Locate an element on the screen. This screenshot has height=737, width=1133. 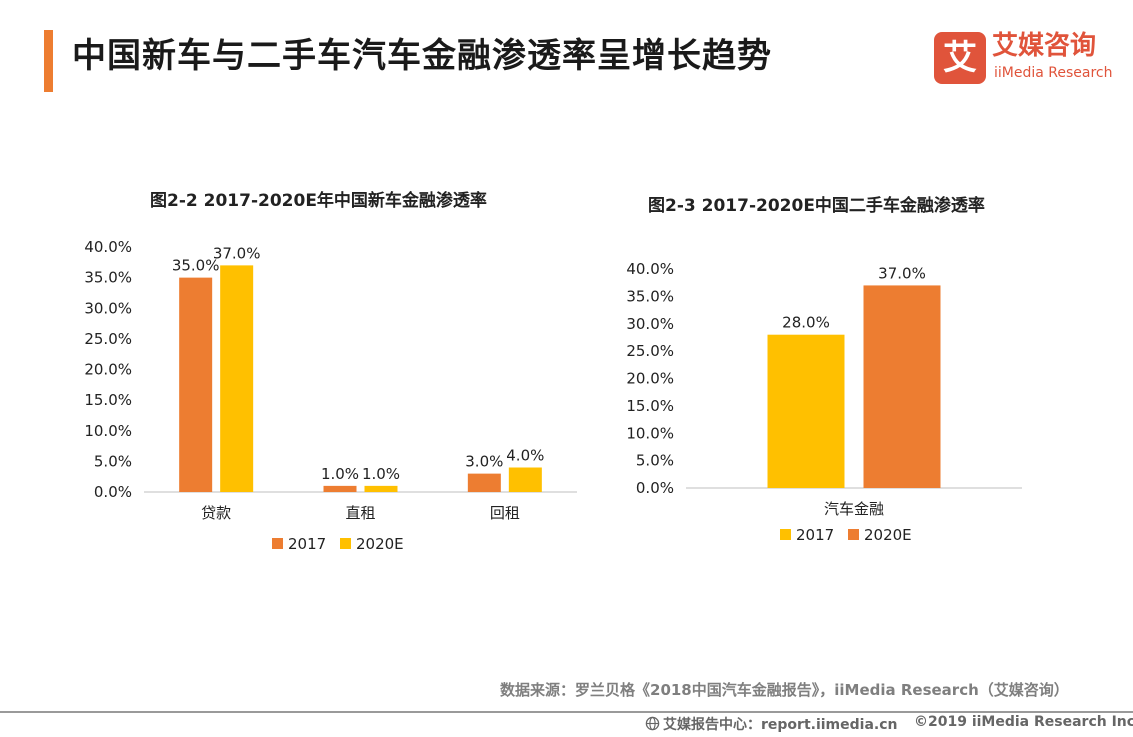
x-category-label: 汽车金融 is located at coordinates (854, 509).